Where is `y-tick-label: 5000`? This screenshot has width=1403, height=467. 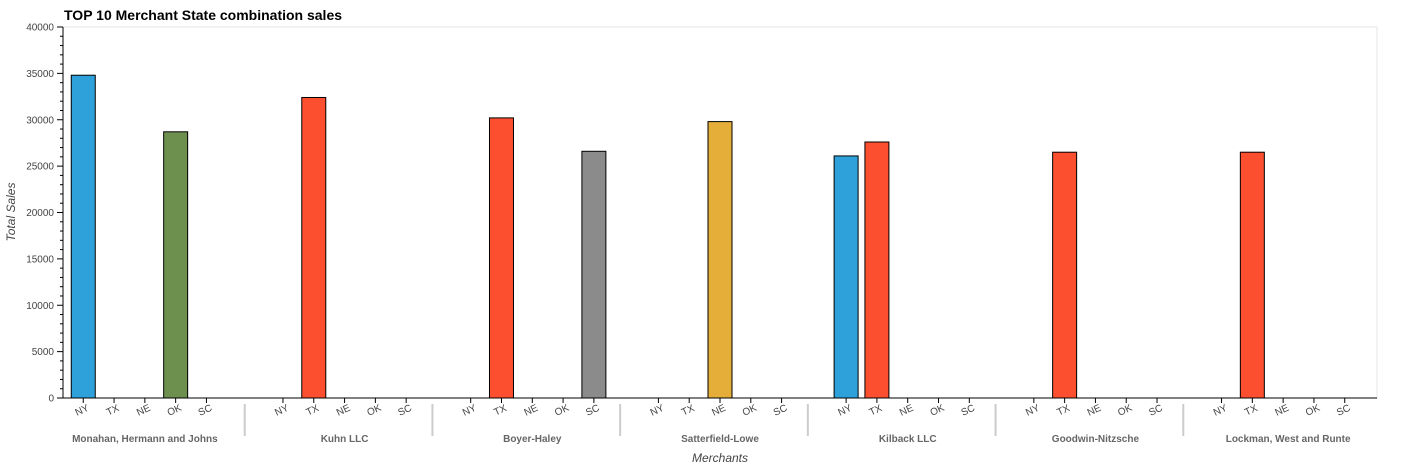
y-tick-label: 5000 is located at coordinates (43, 352).